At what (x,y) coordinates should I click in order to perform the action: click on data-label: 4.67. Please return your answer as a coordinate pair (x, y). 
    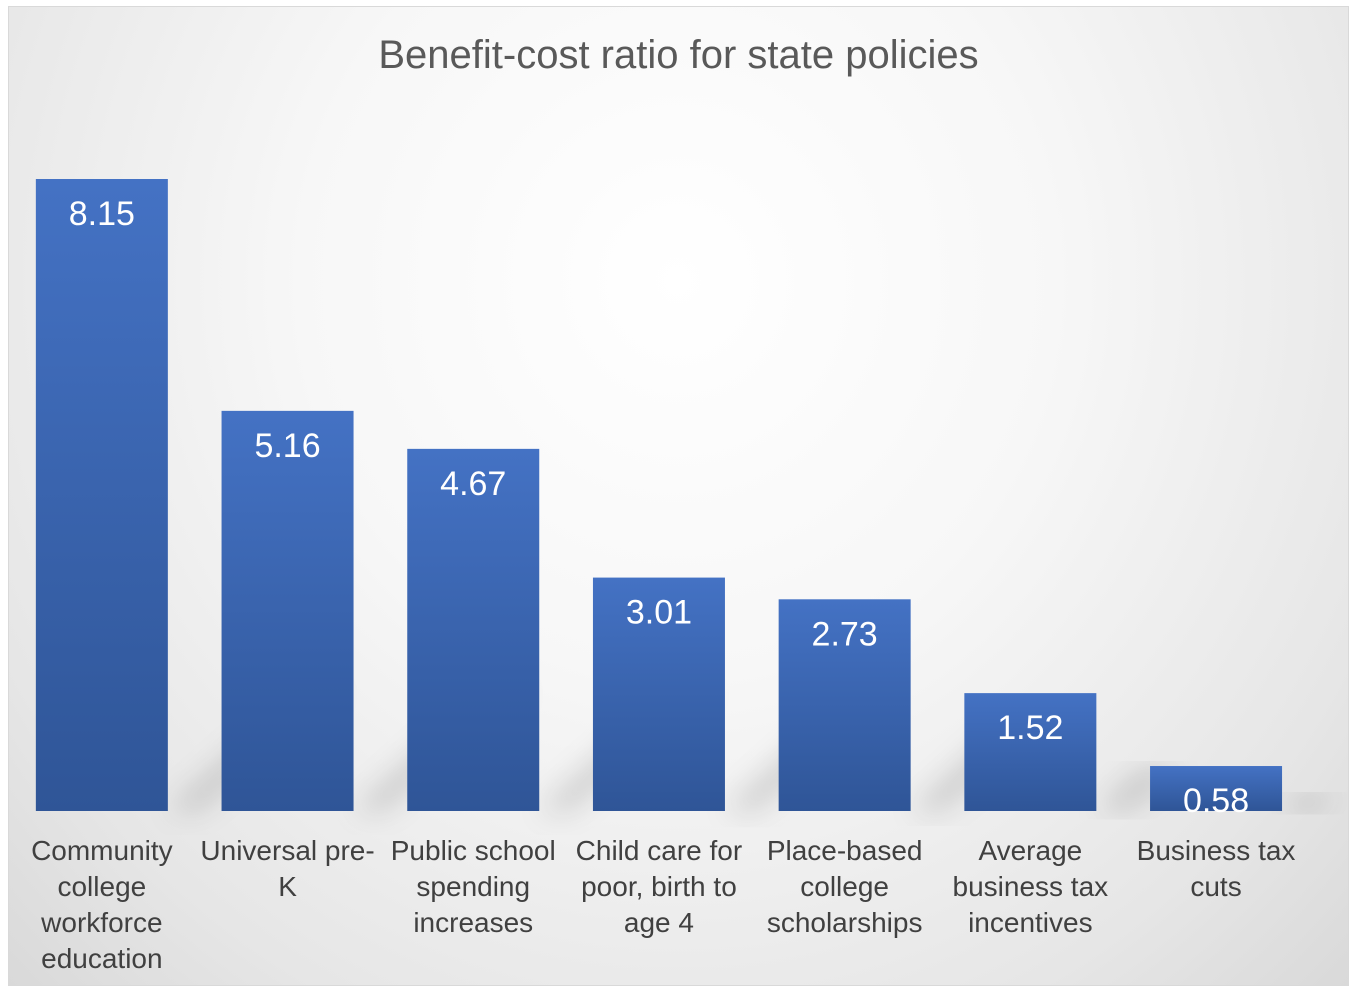
    Looking at the image, I should click on (473, 484).